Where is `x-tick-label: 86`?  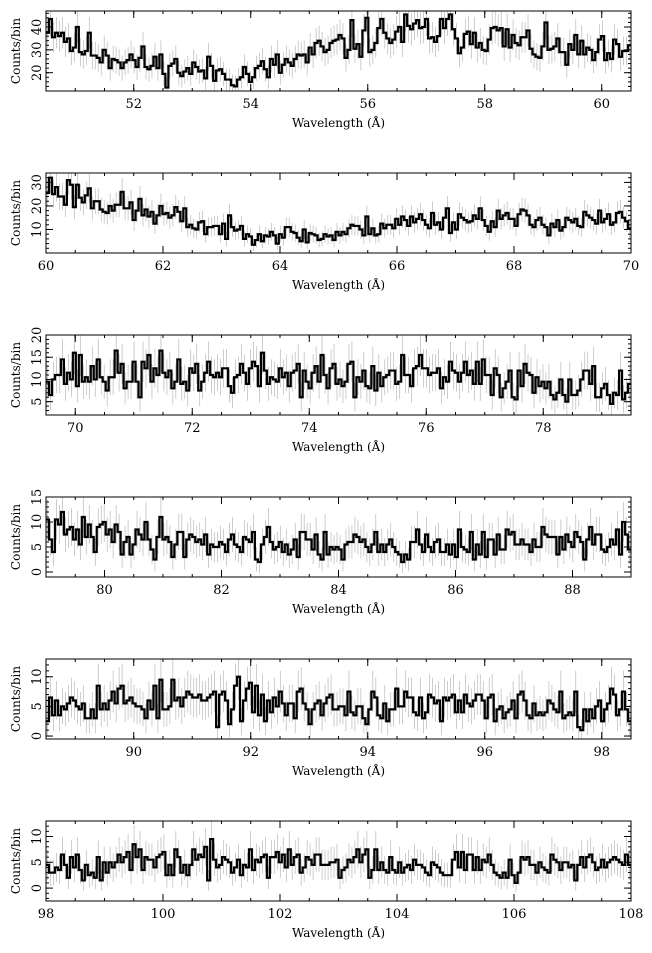
x-tick-label: 86 is located at coordinates (455, 590).